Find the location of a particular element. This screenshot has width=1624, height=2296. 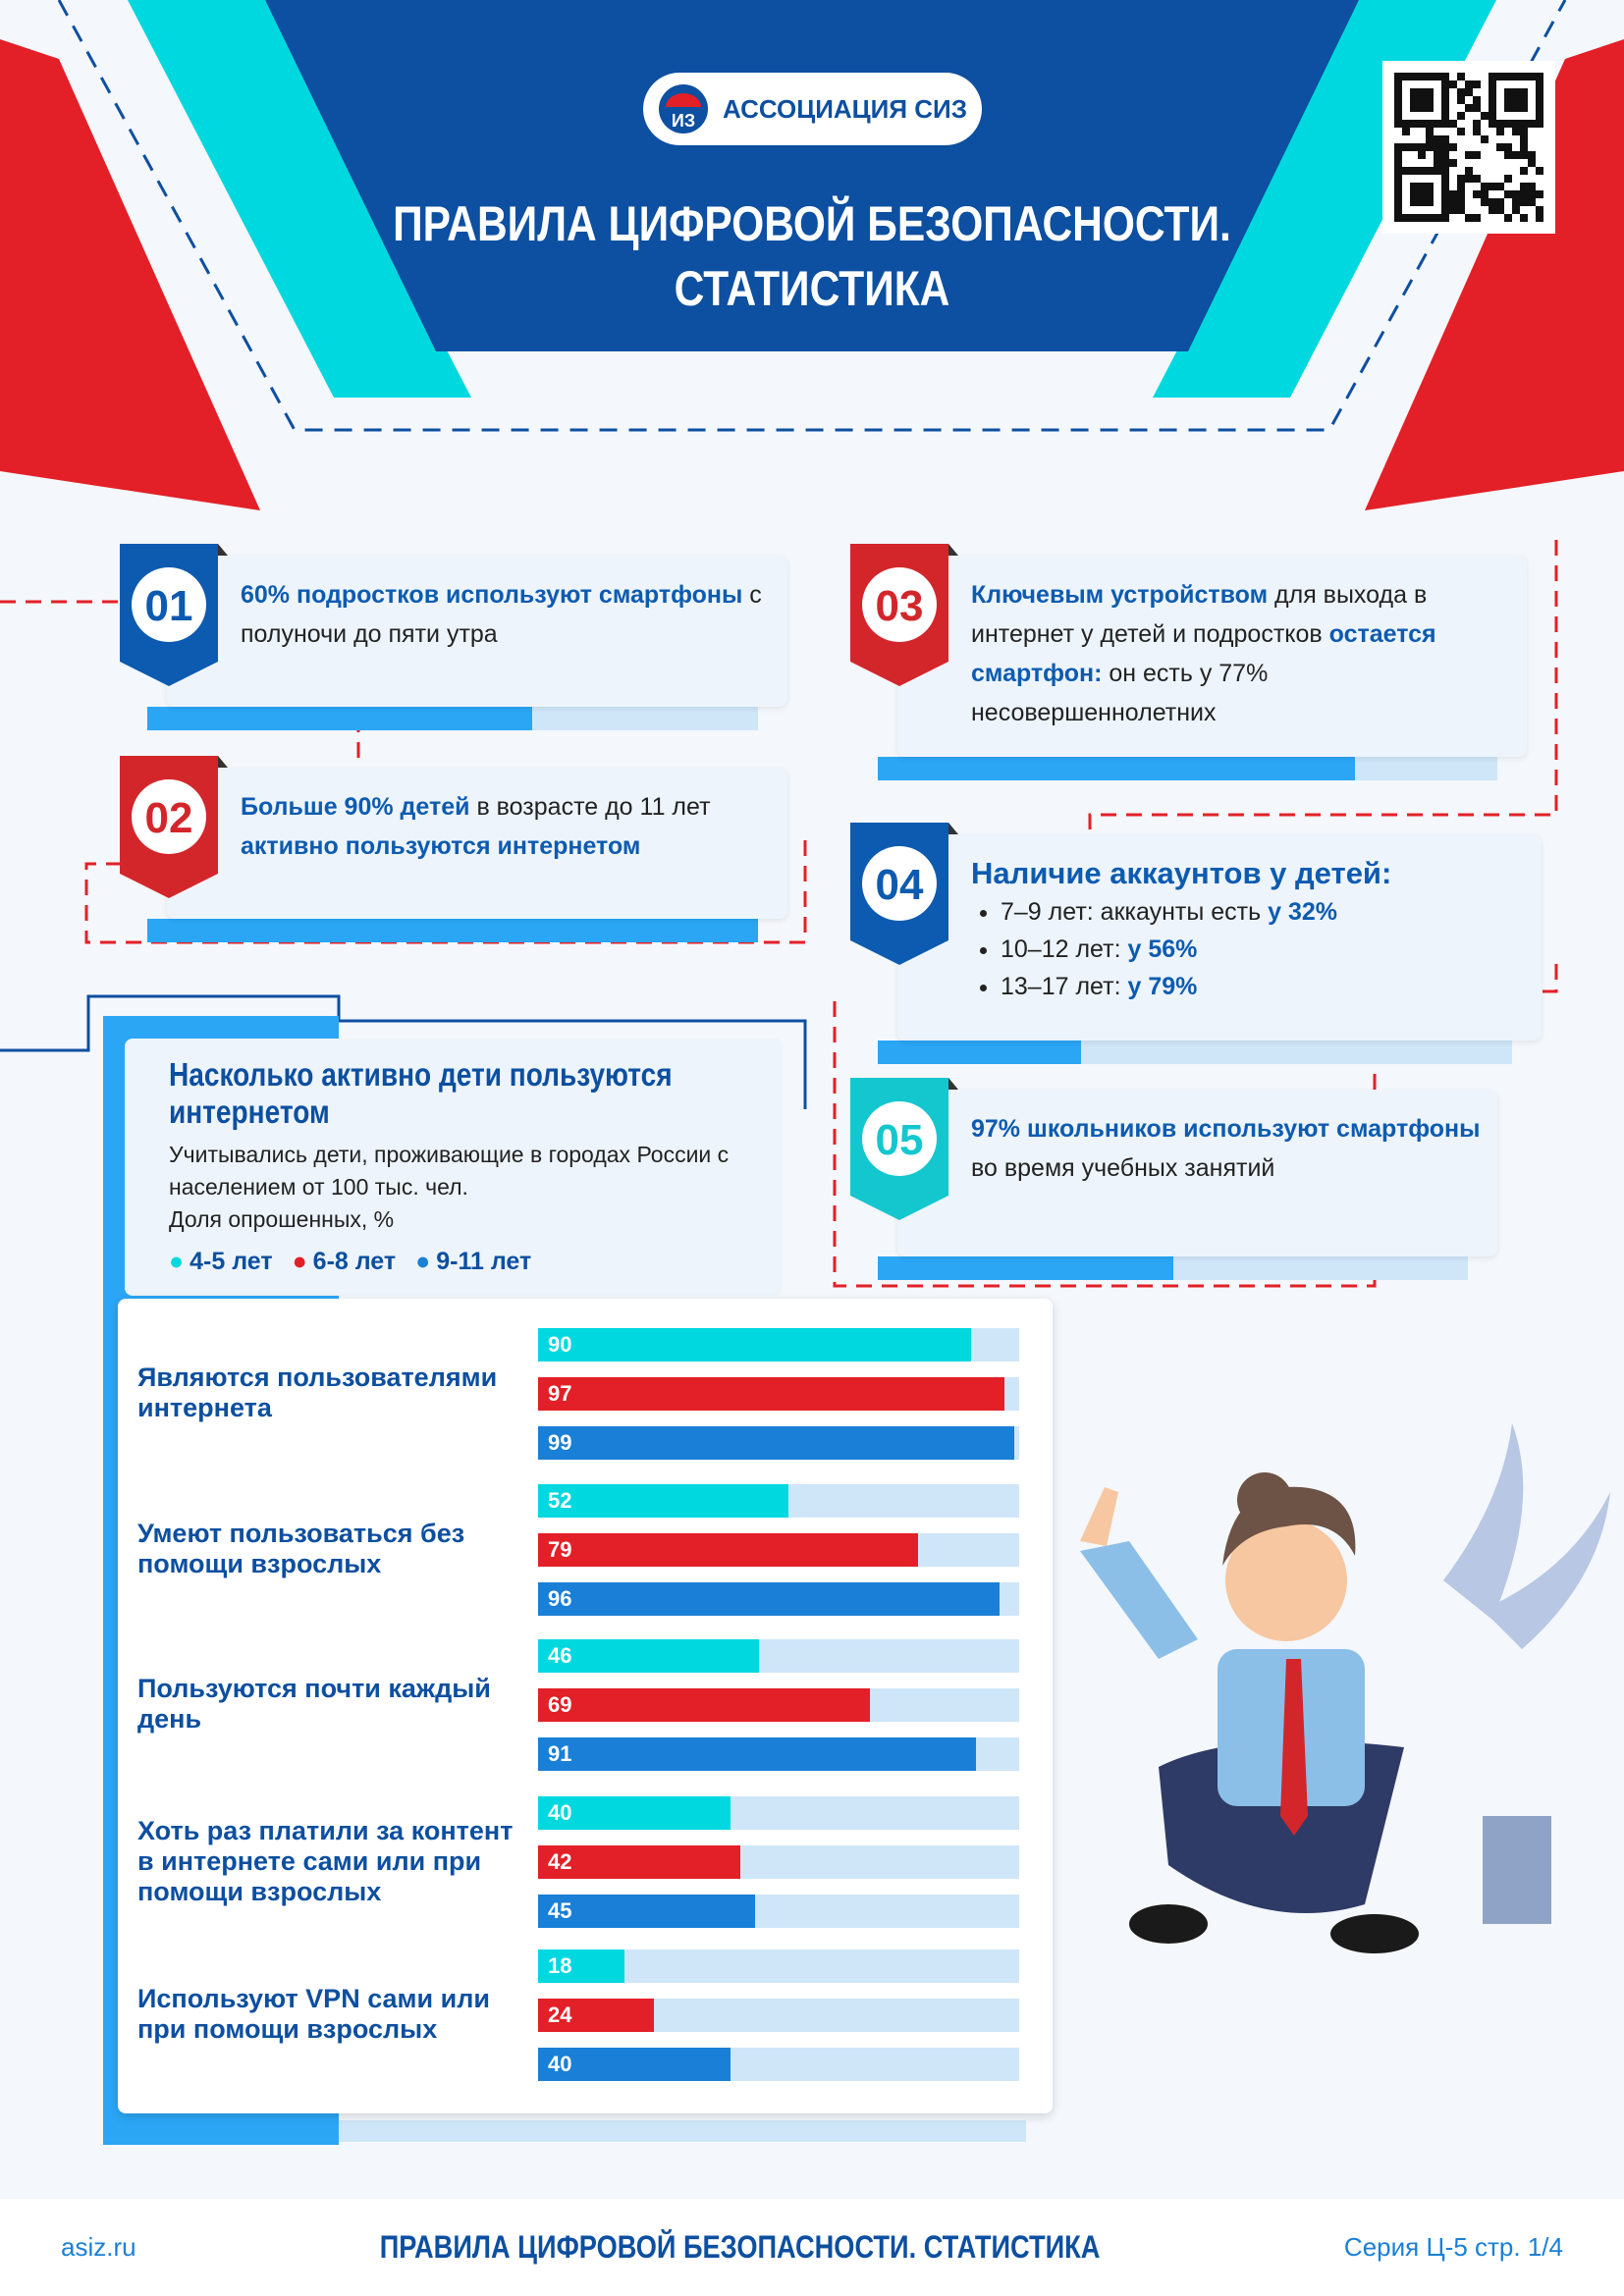

fact-text-part: остается смартфон: is located at coordinates (1203, 653).